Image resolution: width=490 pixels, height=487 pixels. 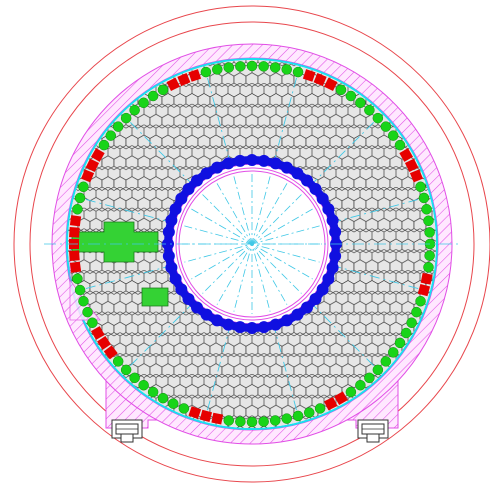 What do you see at coordinates (373, 431) in the screenshot?
I see `support-foot-right-icon` at bounding box center [373, 431].